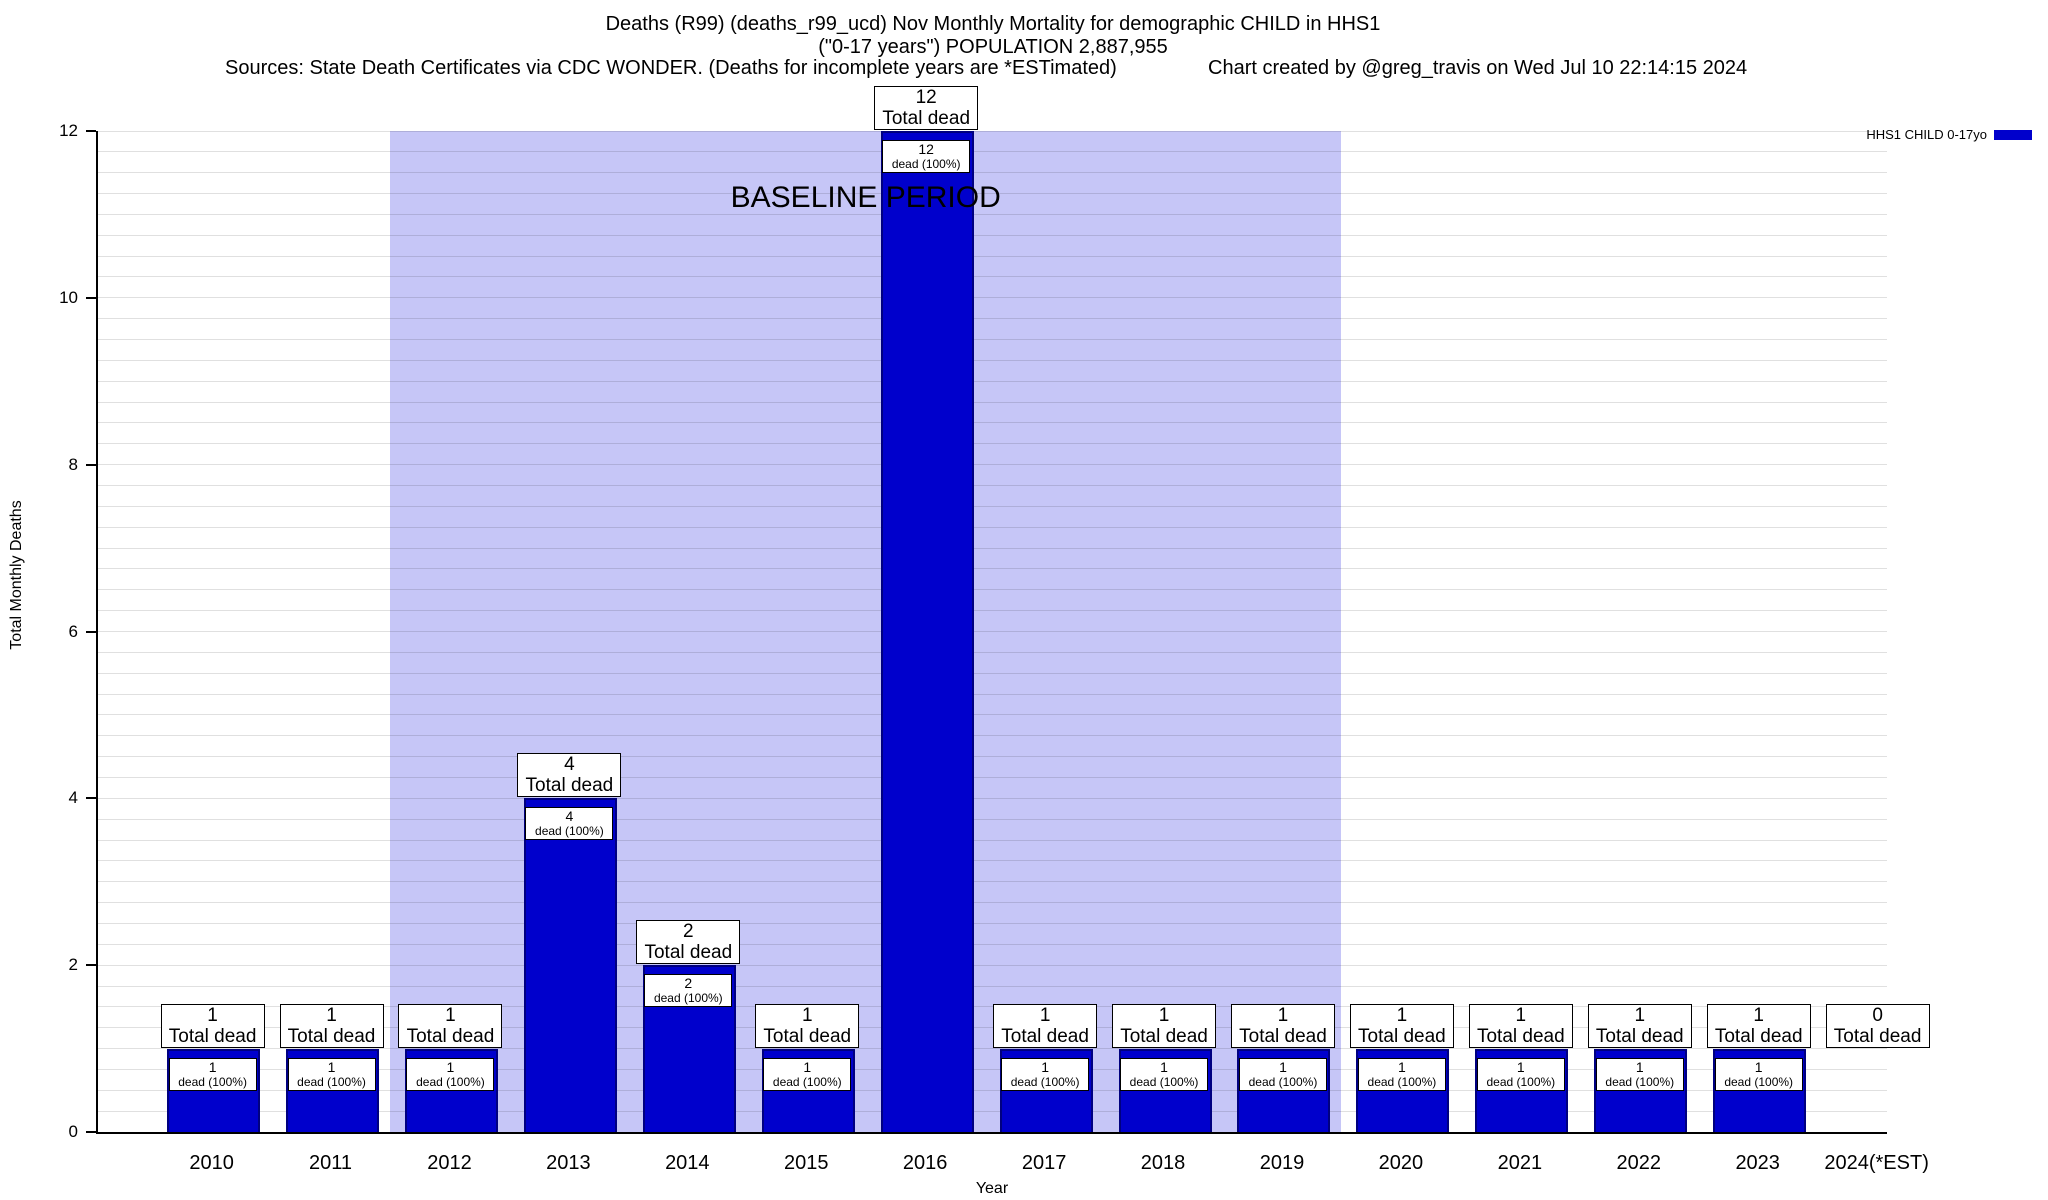  I want to click on x-axis-line, so click(991, 1133).